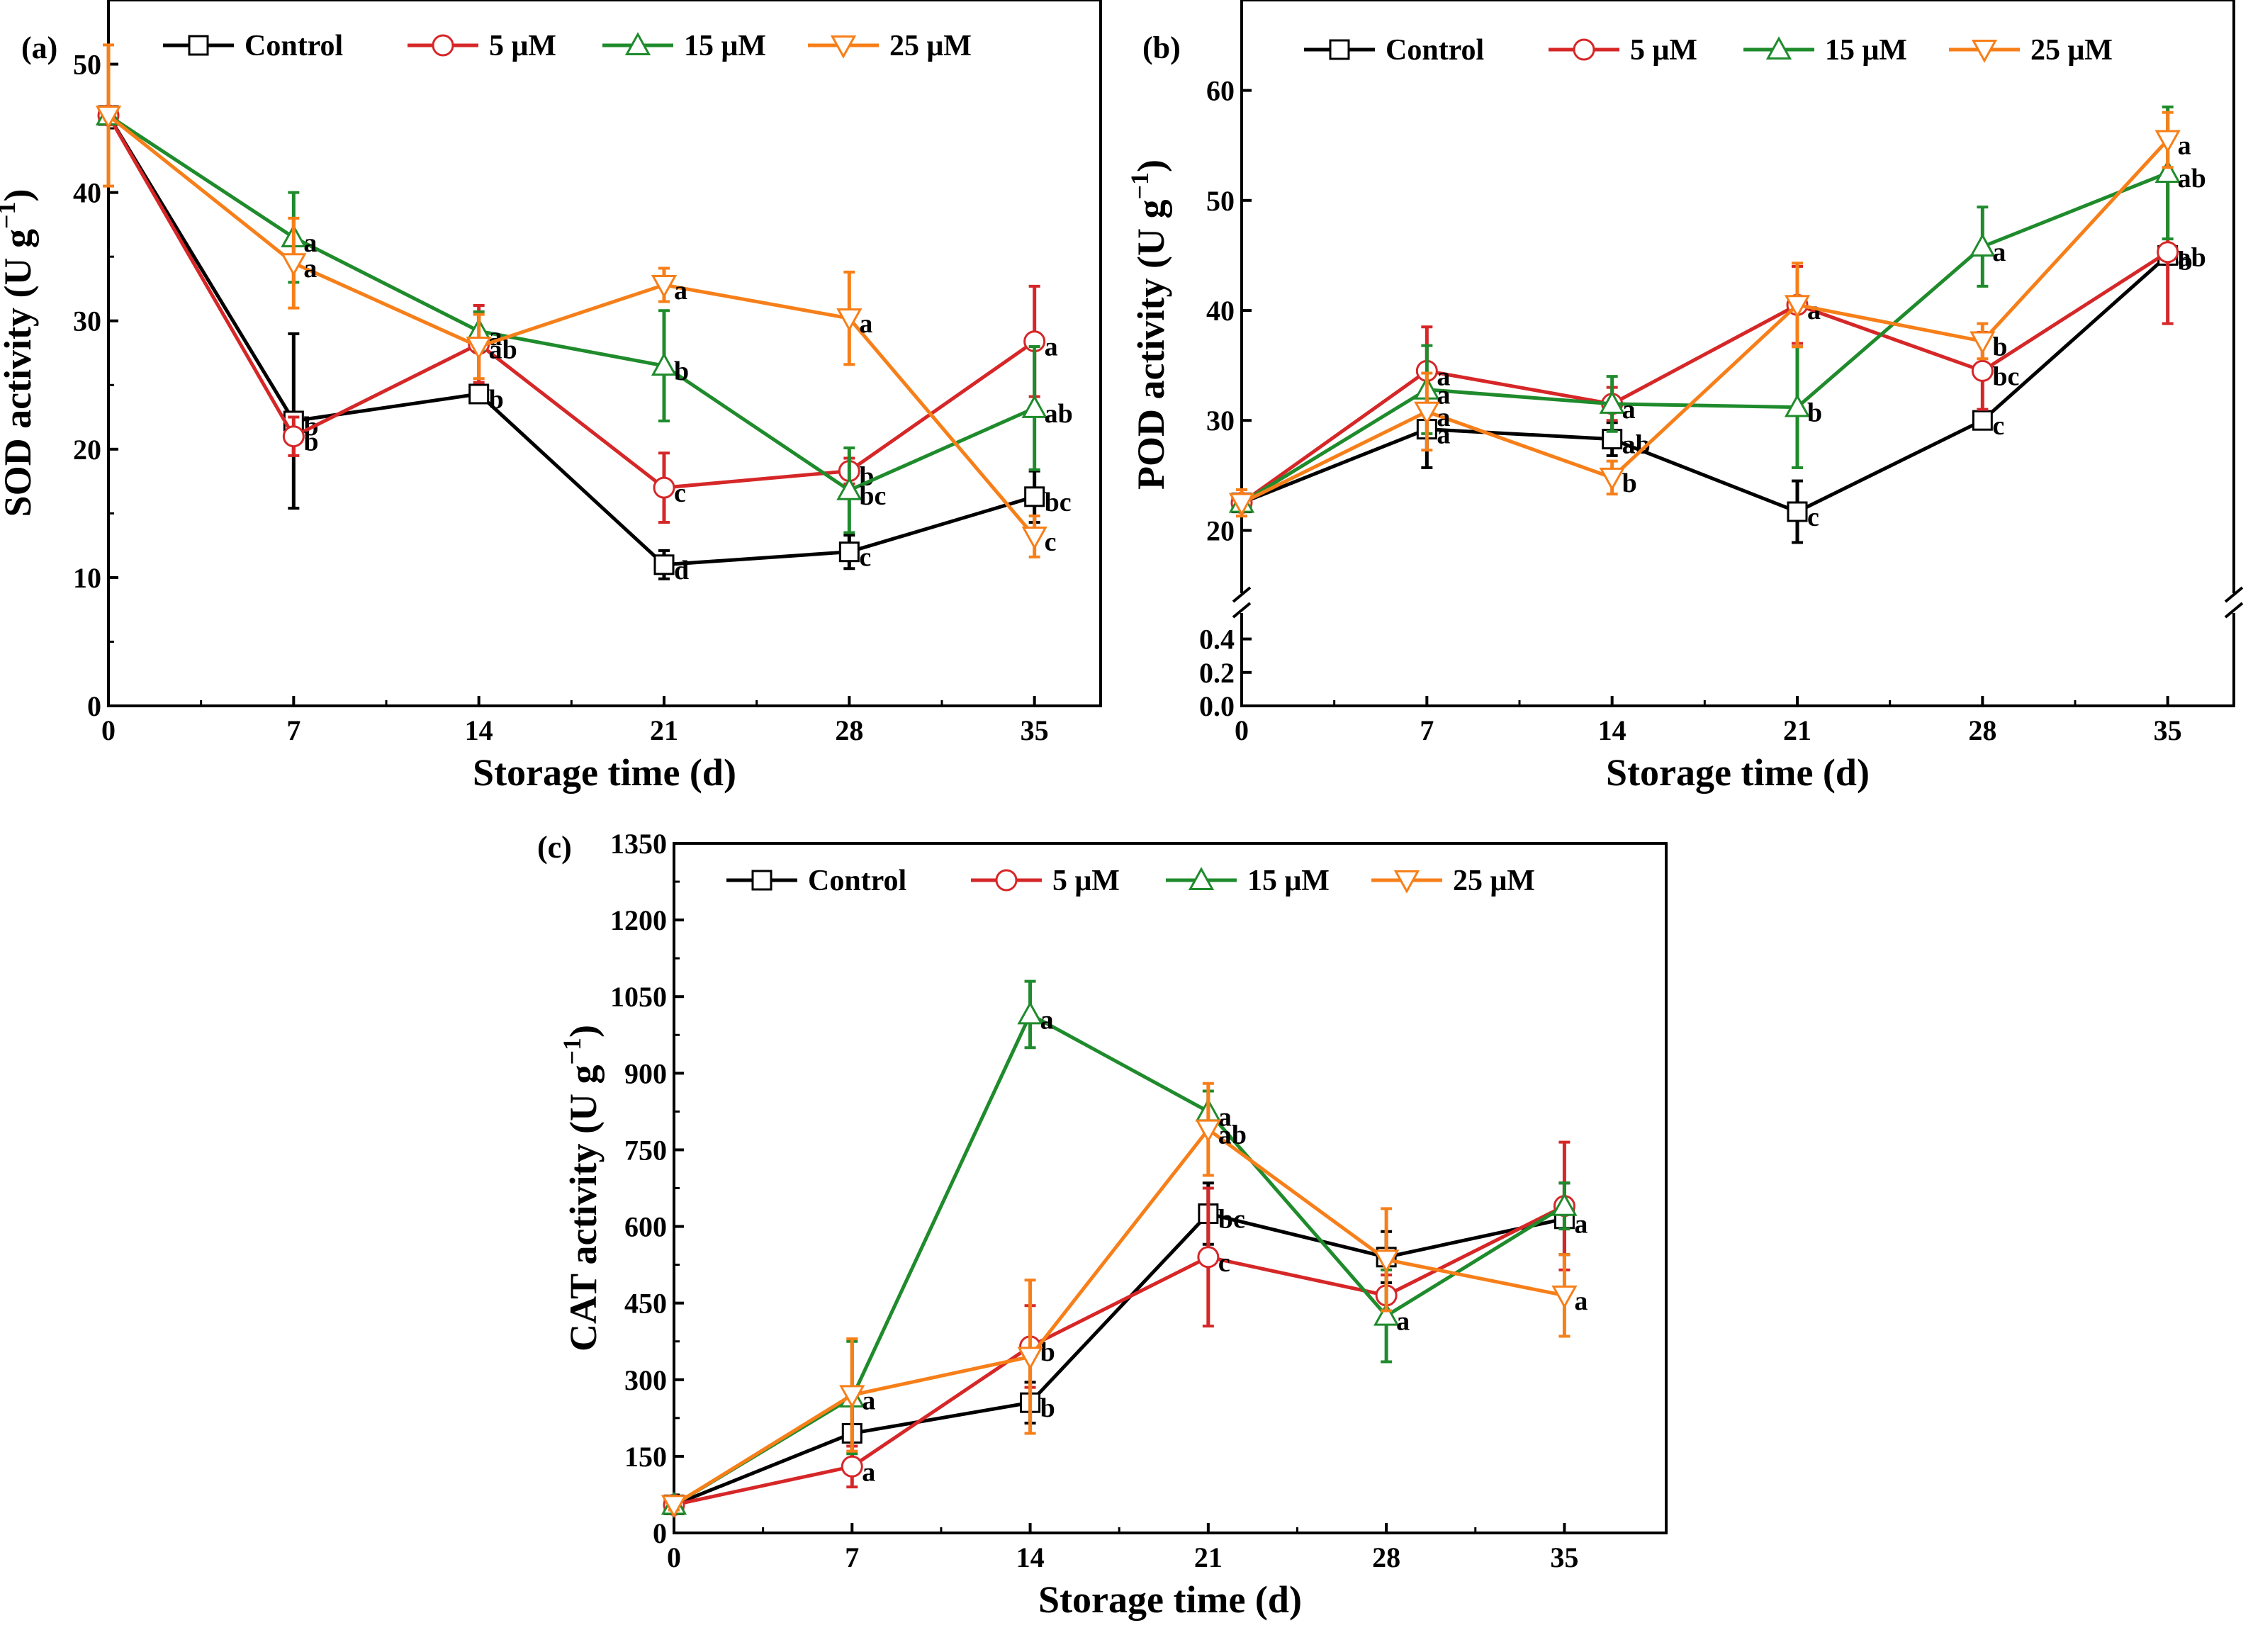 The width and height of the screenshot is (2253, 1652). I want to click on y-tick-label: 60, so click(1220, 91).